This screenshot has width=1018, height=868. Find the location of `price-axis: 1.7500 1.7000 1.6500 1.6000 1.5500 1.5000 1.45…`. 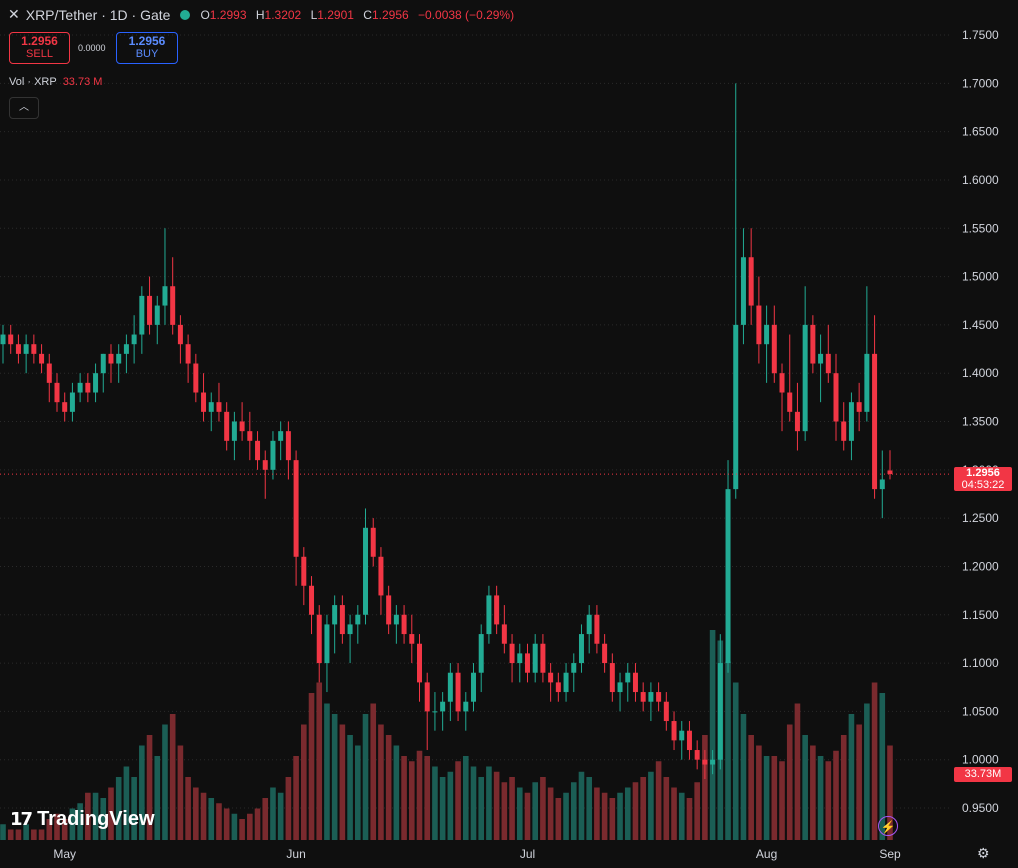

price-axis: 1.7500 1.7000 1.6500 1.6000 1.5500 1.5000 1.45… is located at coordinates (980, 421).